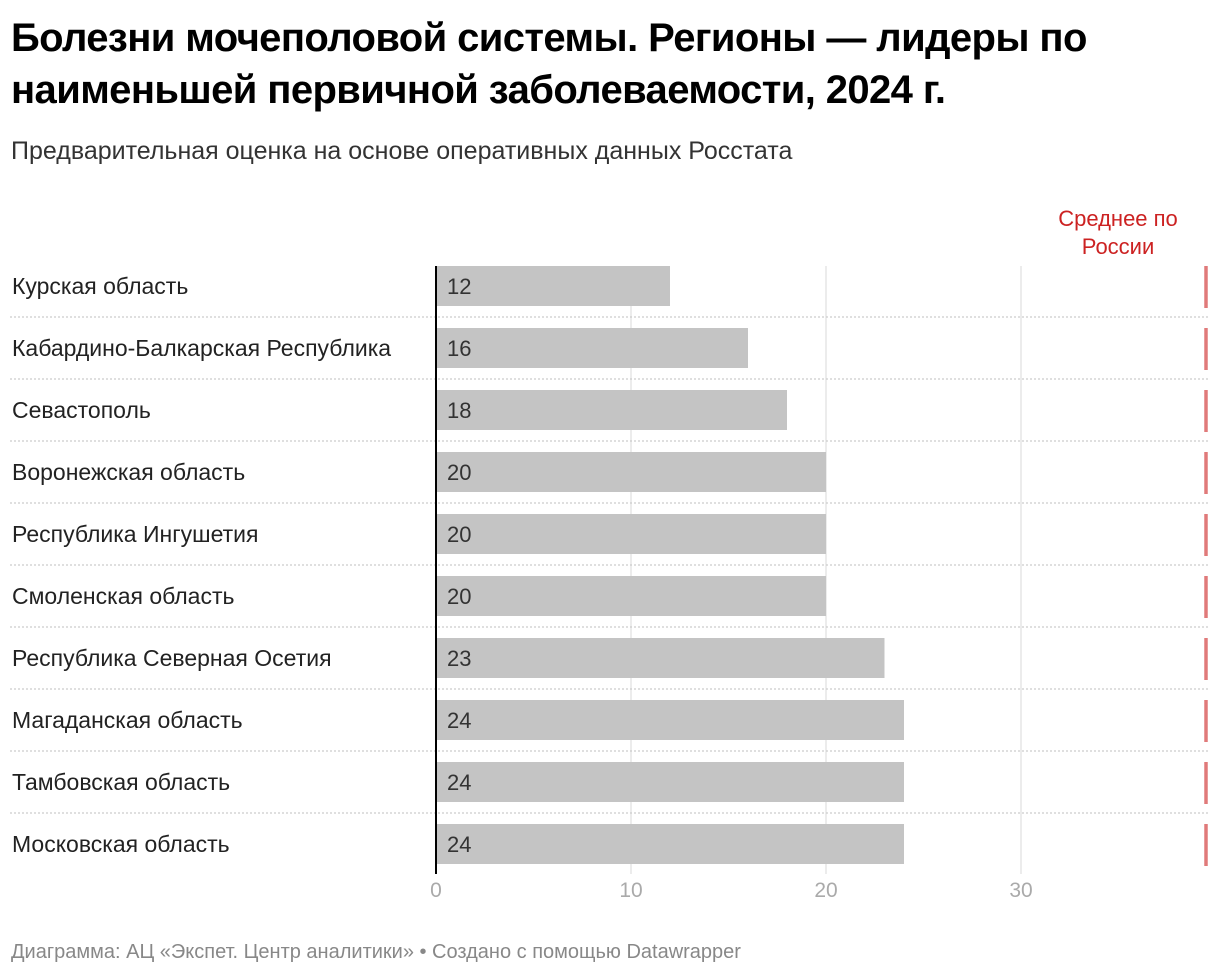 This screenshot has width=1220, height=976. What do you see at coordinates (825, 890) in the screenshot?
I see `x-tick-label: 20` at bounding box center [825, 890].